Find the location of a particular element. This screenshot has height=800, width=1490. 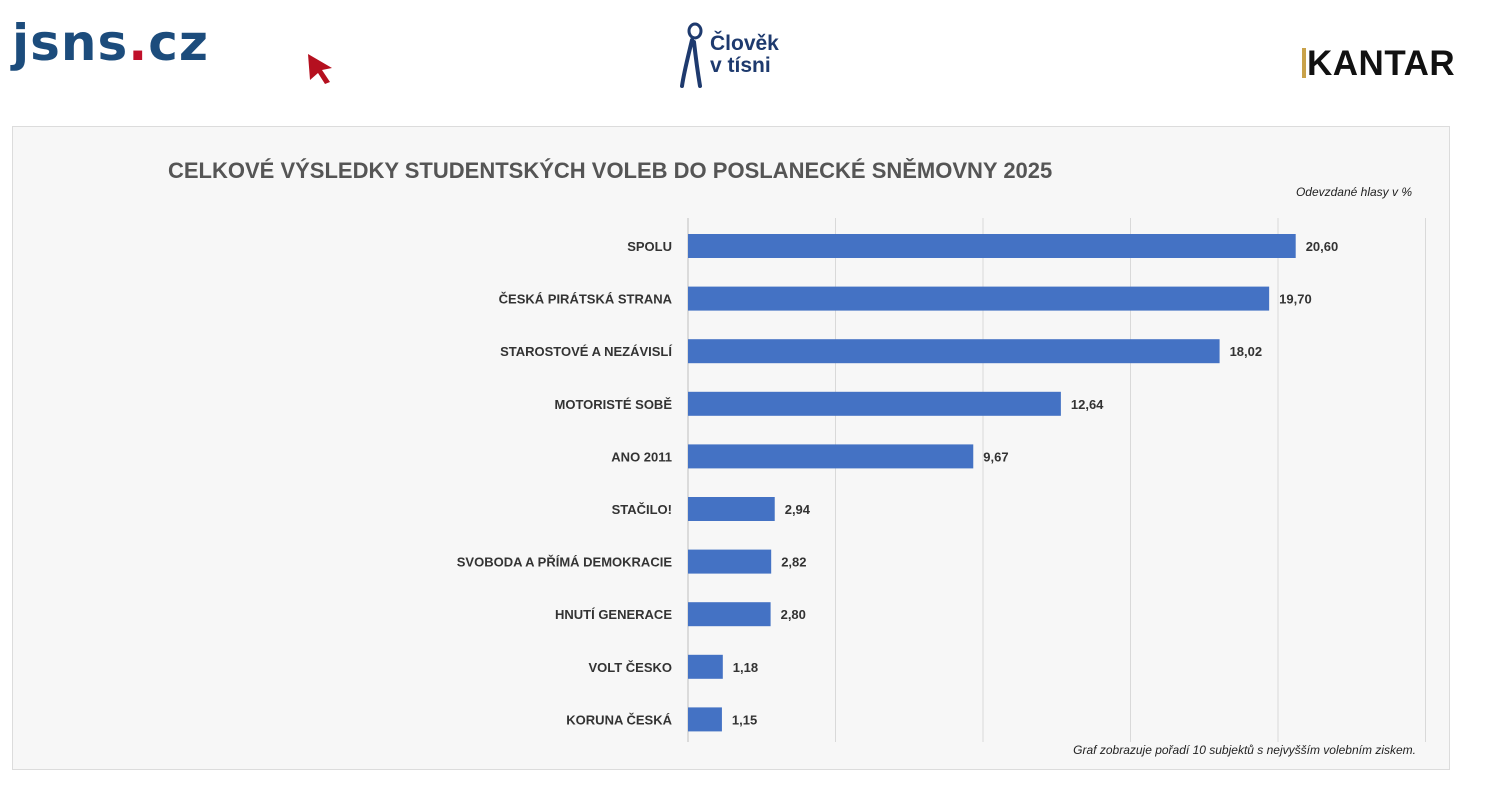

value-label: 20,60 is located at coordinates (1322, 246).